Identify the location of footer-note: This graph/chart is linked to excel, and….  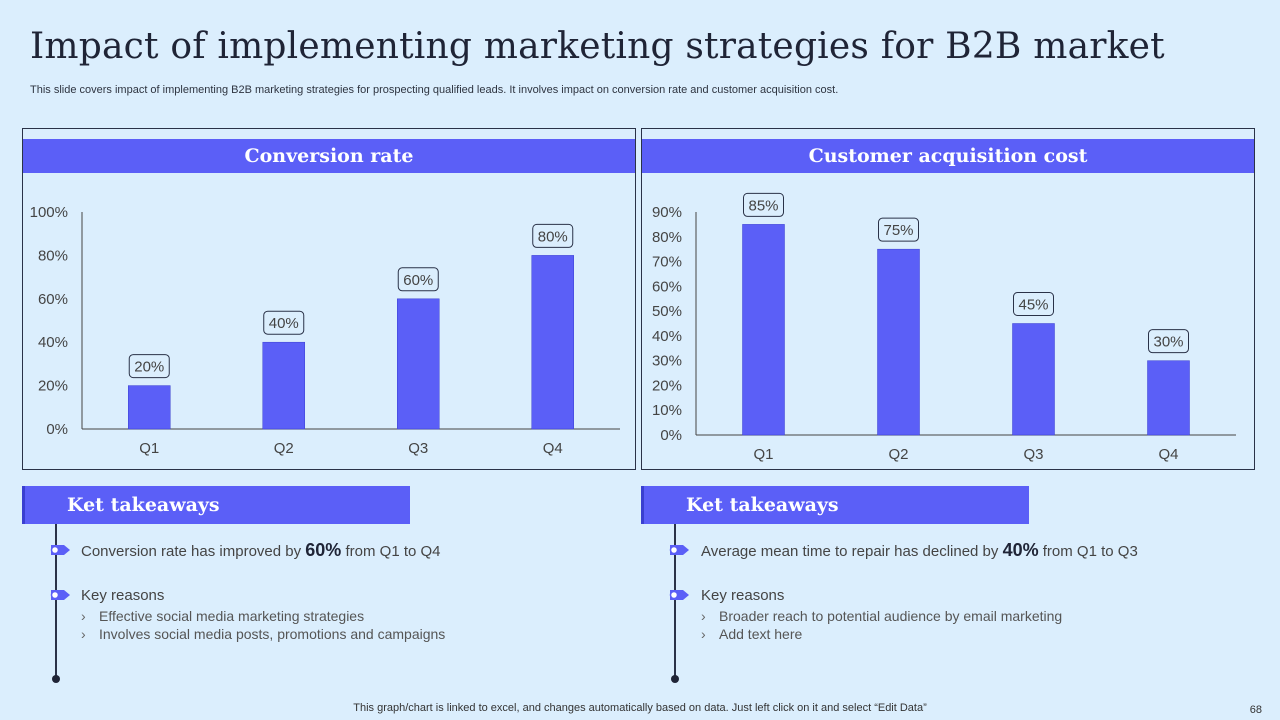
(640, 708).